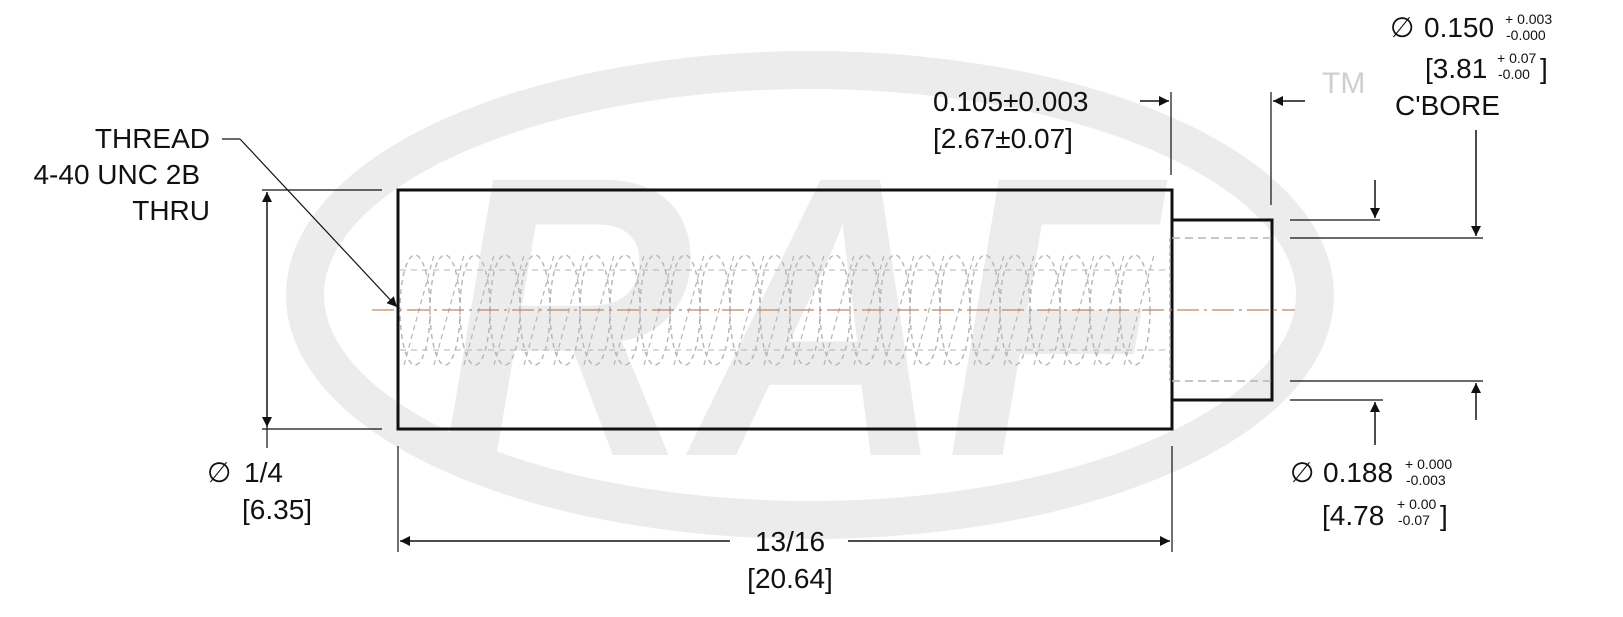 The width and height of the screenshot is (1623, 617). Describe the element at coordinates (1456, 68) in the screenshot. I see `cbore-diameter-metric: [3.81` at that location.